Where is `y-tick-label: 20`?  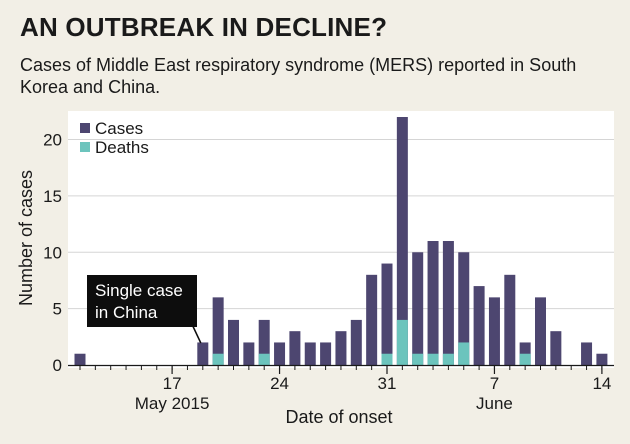 y-tick-label: 20 is located at coordinates (52, 140).